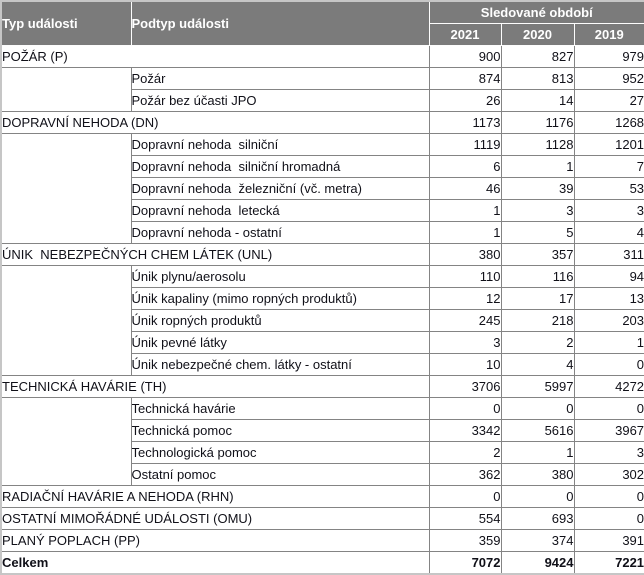  Describe the element at coordinates (537, 276) in the screenshot. I see `subtype-year-value: 116` at that location.